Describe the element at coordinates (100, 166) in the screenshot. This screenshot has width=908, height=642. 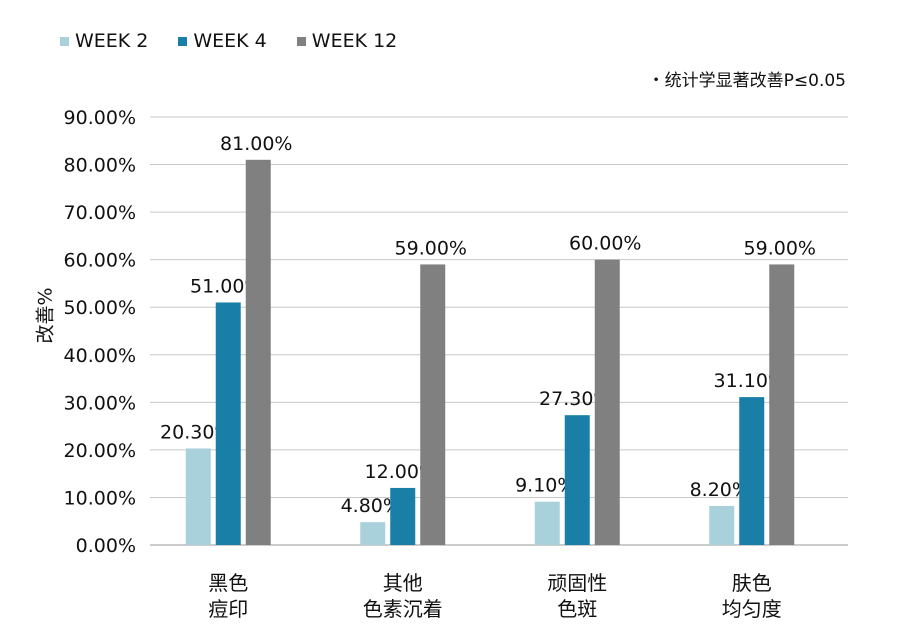
I see `y-tick-label: 80.00%` at that location.